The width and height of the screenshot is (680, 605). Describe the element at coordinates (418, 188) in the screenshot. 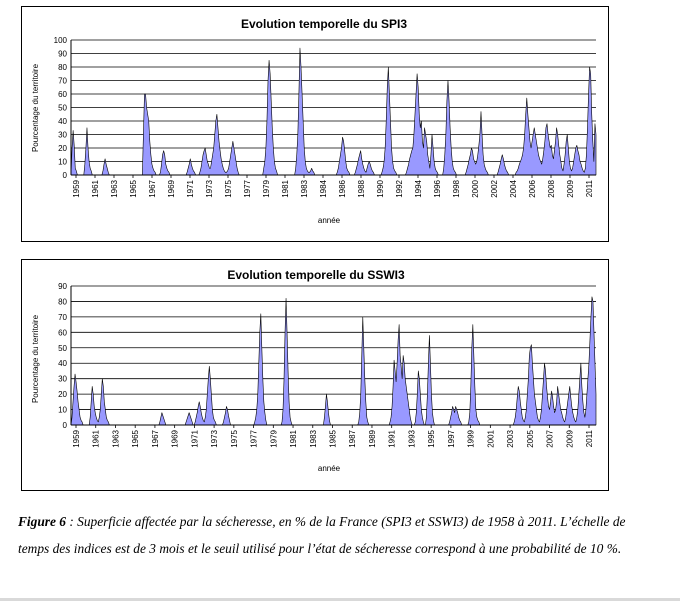

I see `x-tick-label: 1994` at that location.